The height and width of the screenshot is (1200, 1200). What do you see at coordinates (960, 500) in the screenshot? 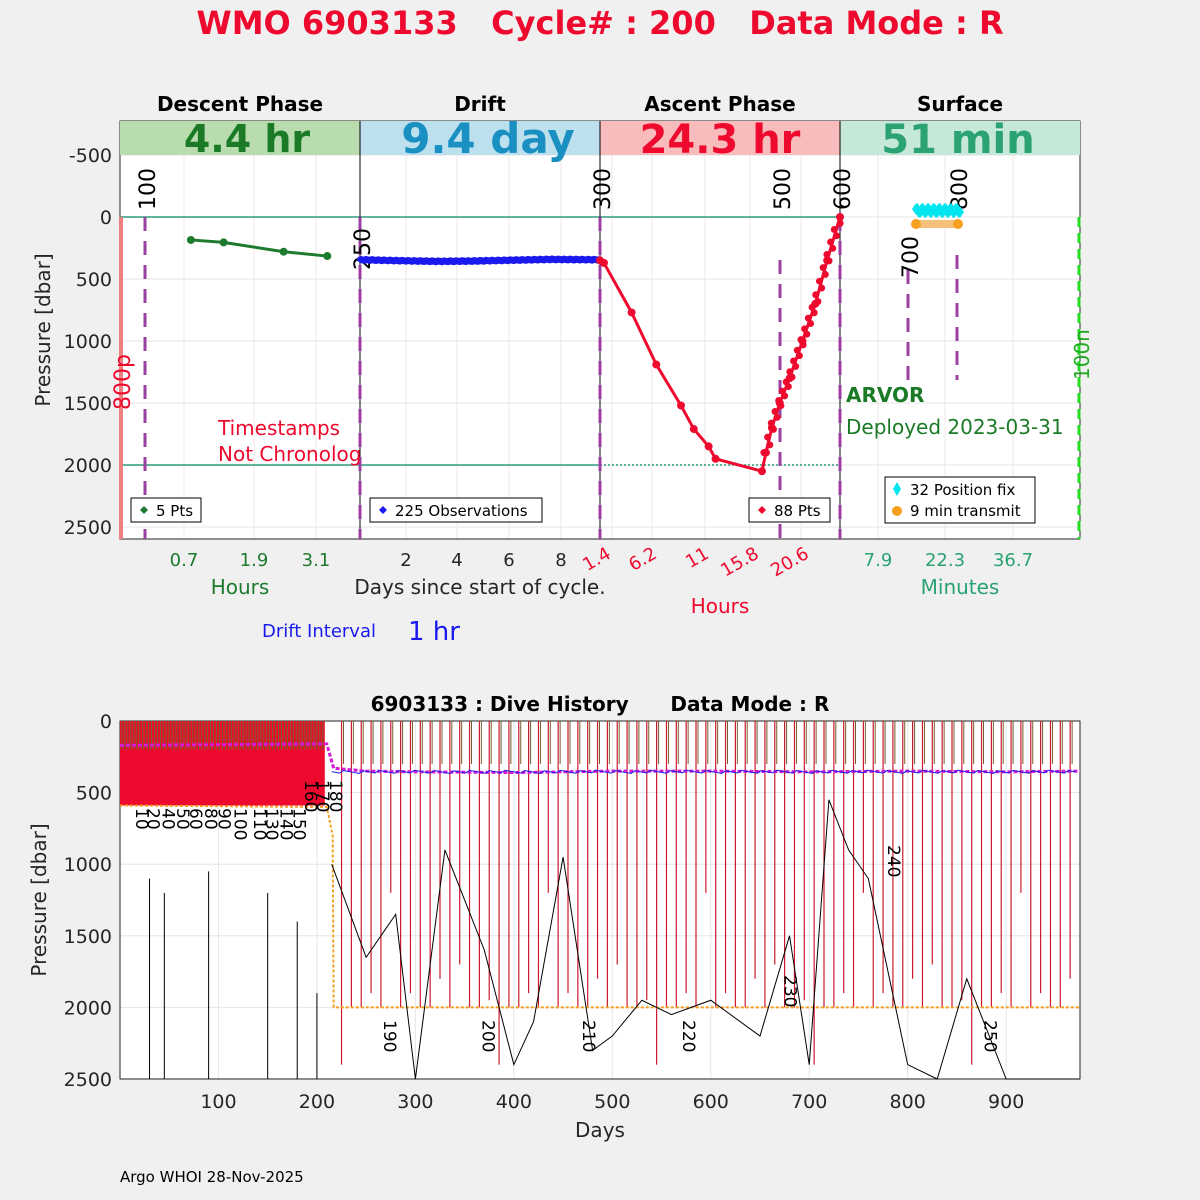
I see `surface-legend: 32 Position fix 9 min transmit` at bounding box center [960, 500].